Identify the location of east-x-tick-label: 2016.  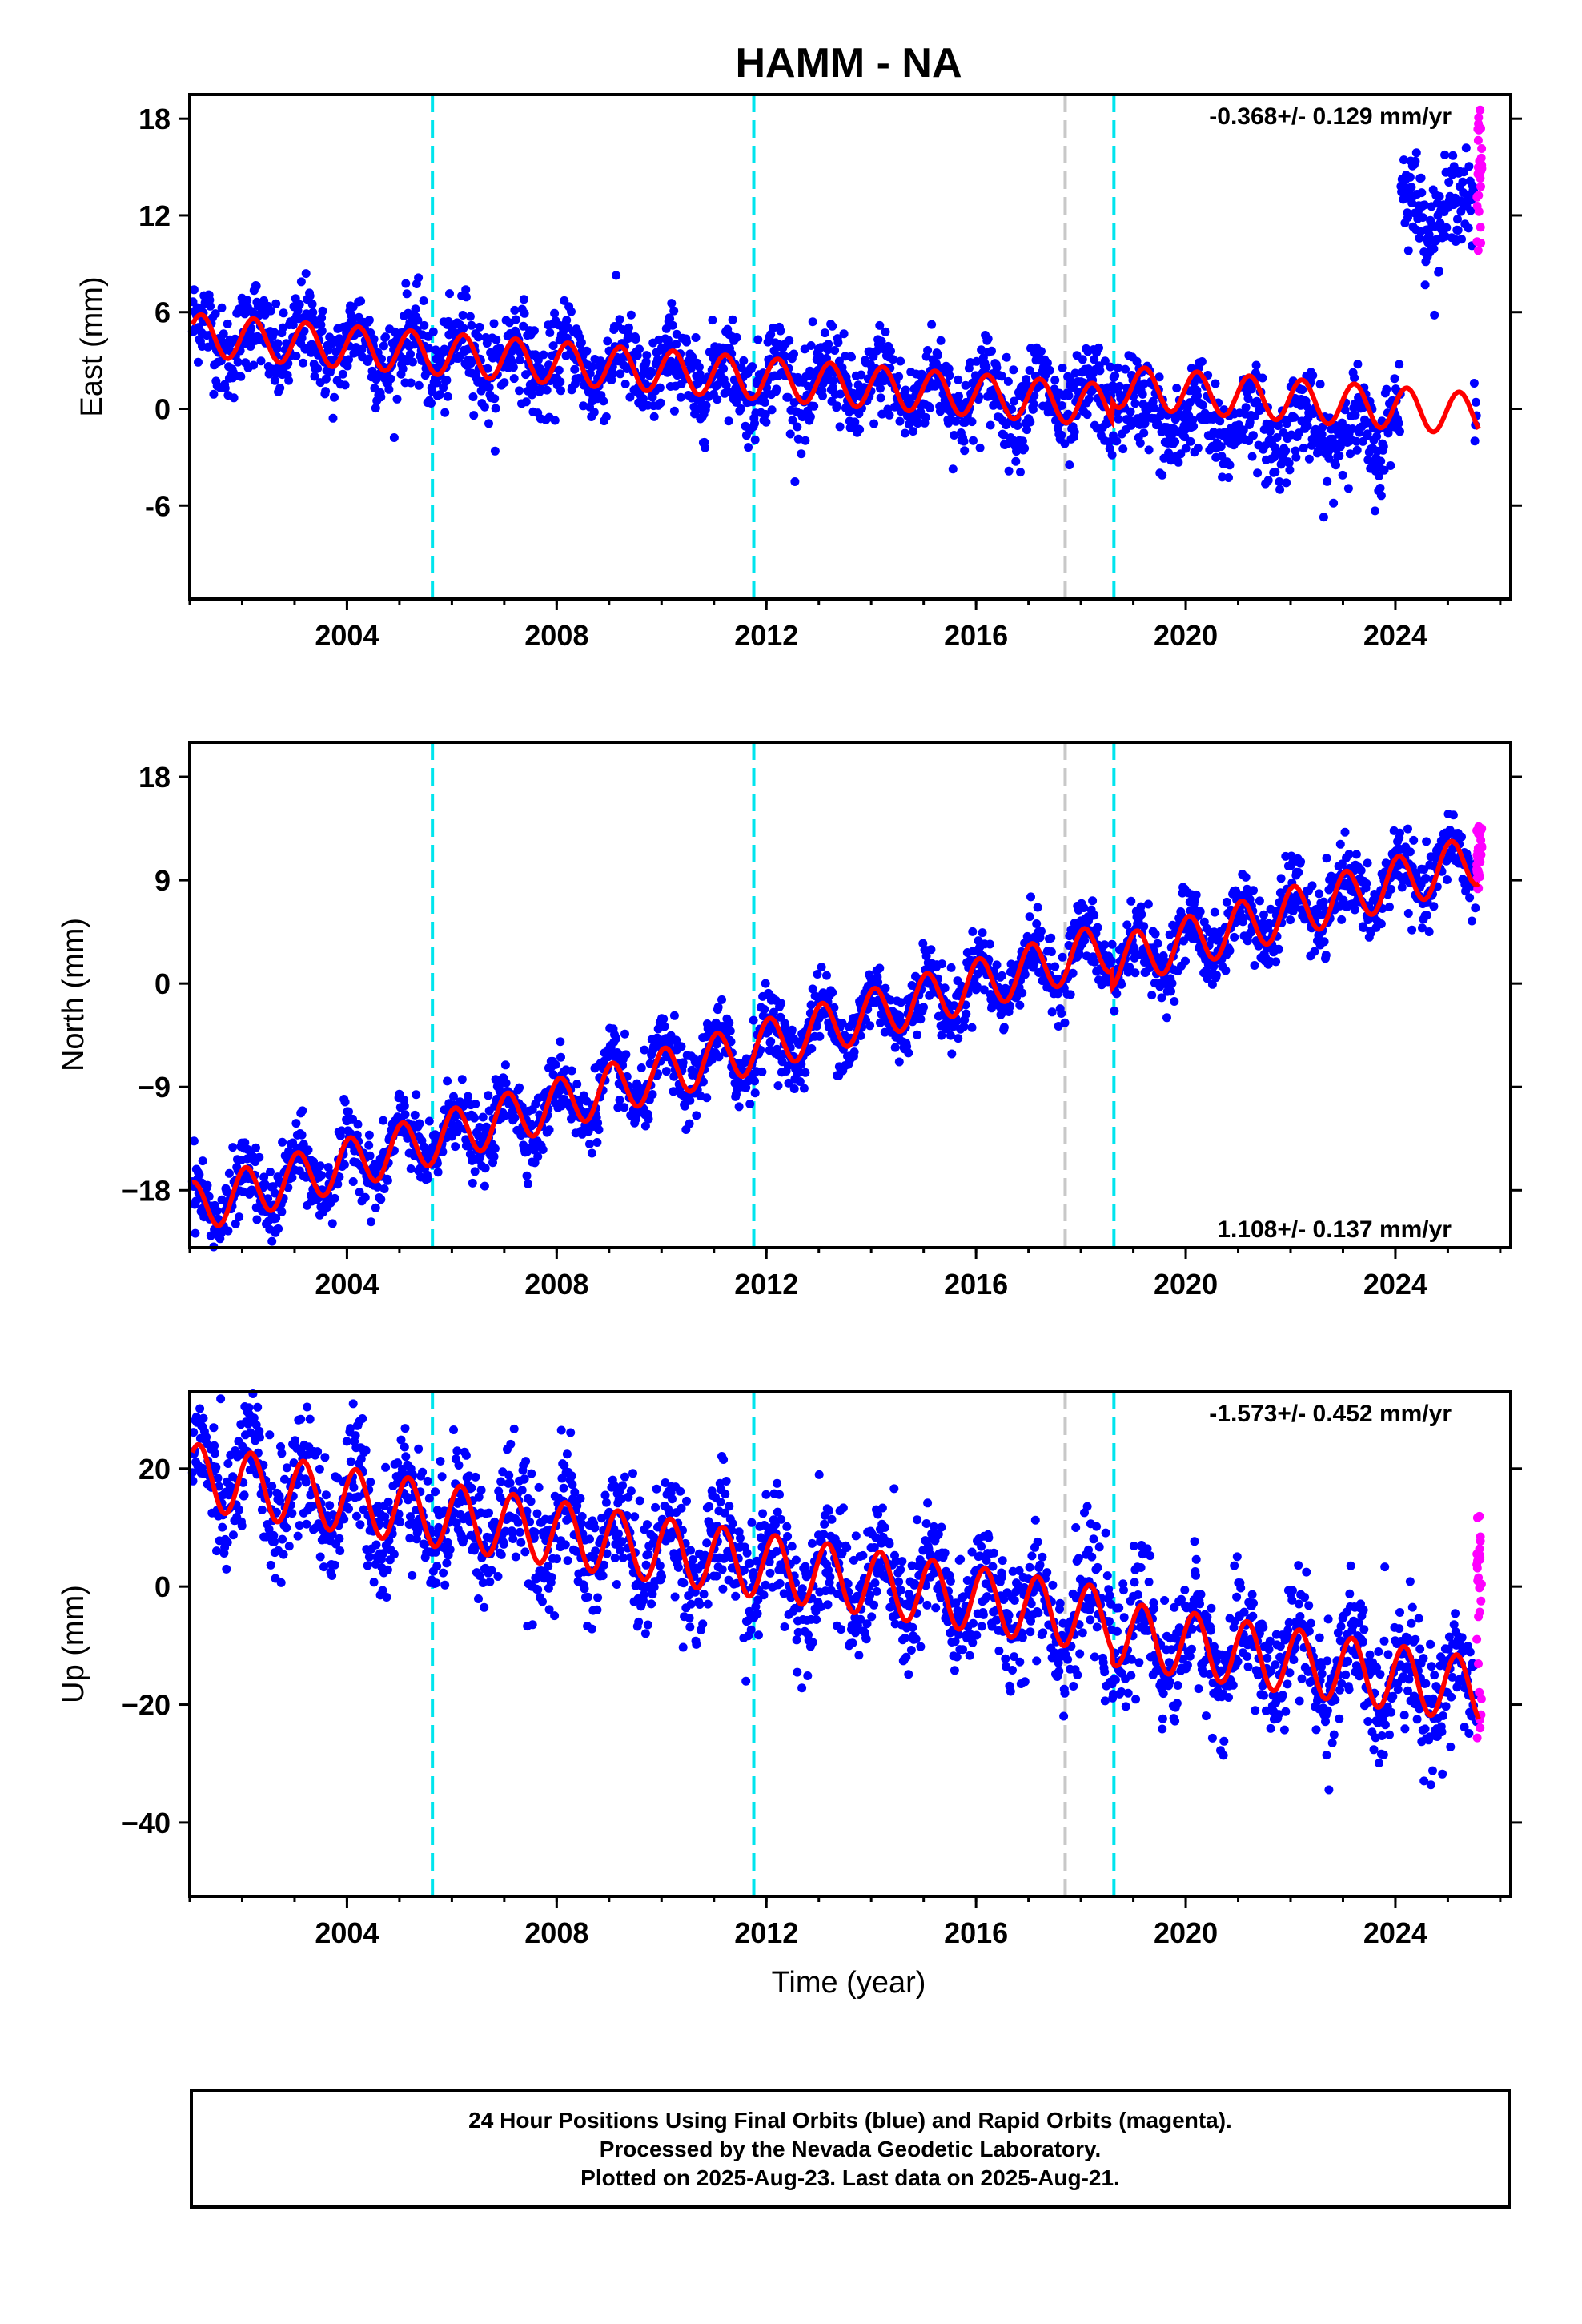
(976, 635).